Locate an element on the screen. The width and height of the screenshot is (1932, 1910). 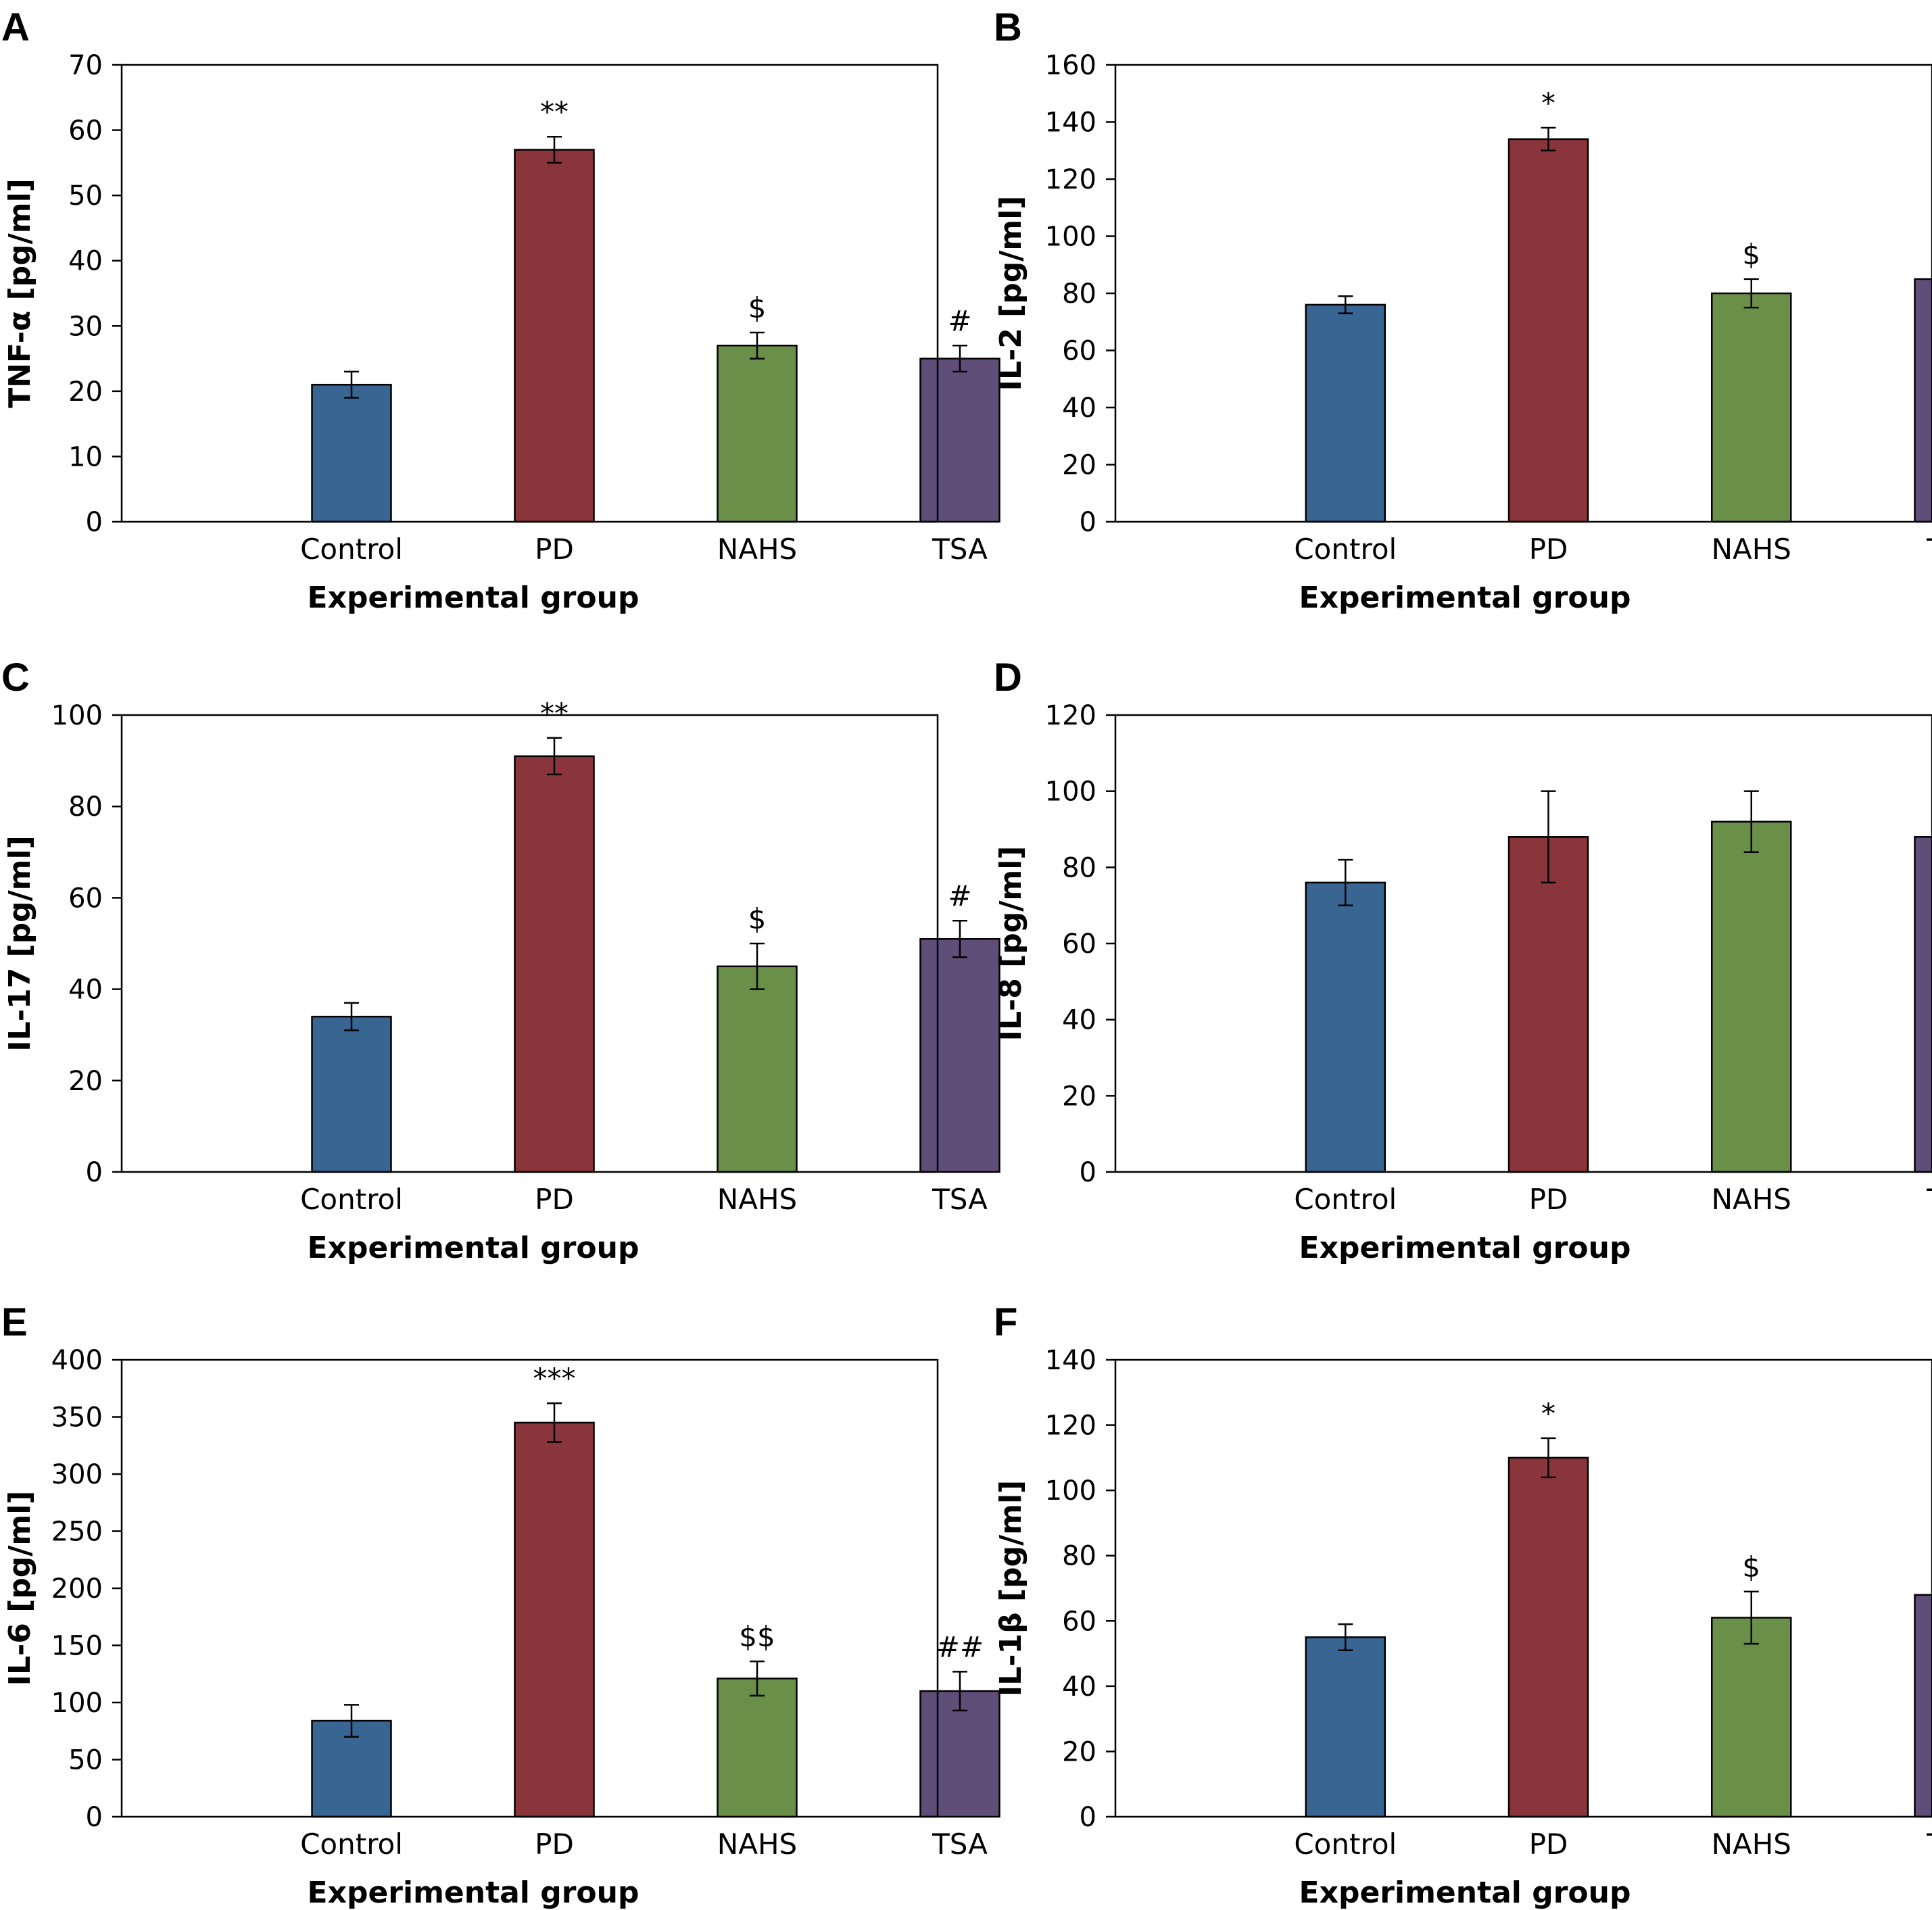
significance-label-pd: * is located at coordinates (1548, 1413).